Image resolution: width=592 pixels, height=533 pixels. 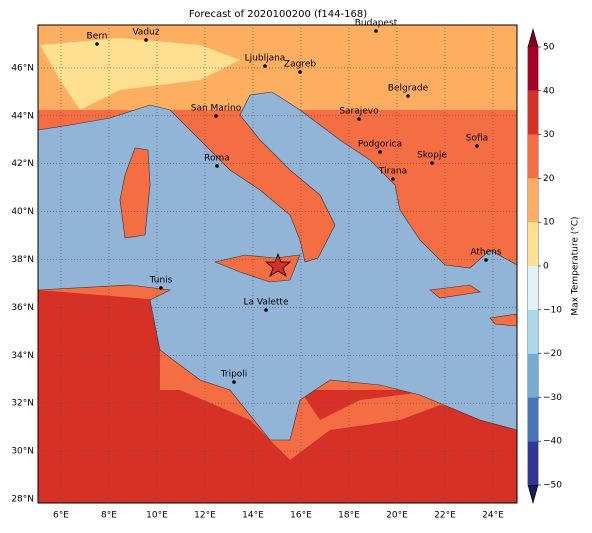 I want to click on x-tick-label: 18°E, so click(x=349, y=516).